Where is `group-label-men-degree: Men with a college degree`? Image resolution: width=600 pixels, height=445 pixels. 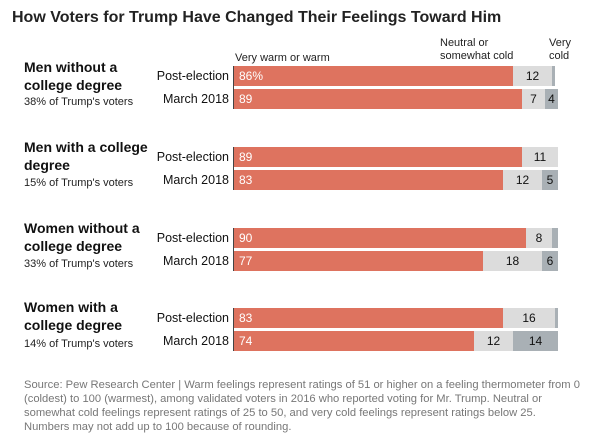
group-label-men-degree: Men with a college degree is located at coordinates (86, 156).